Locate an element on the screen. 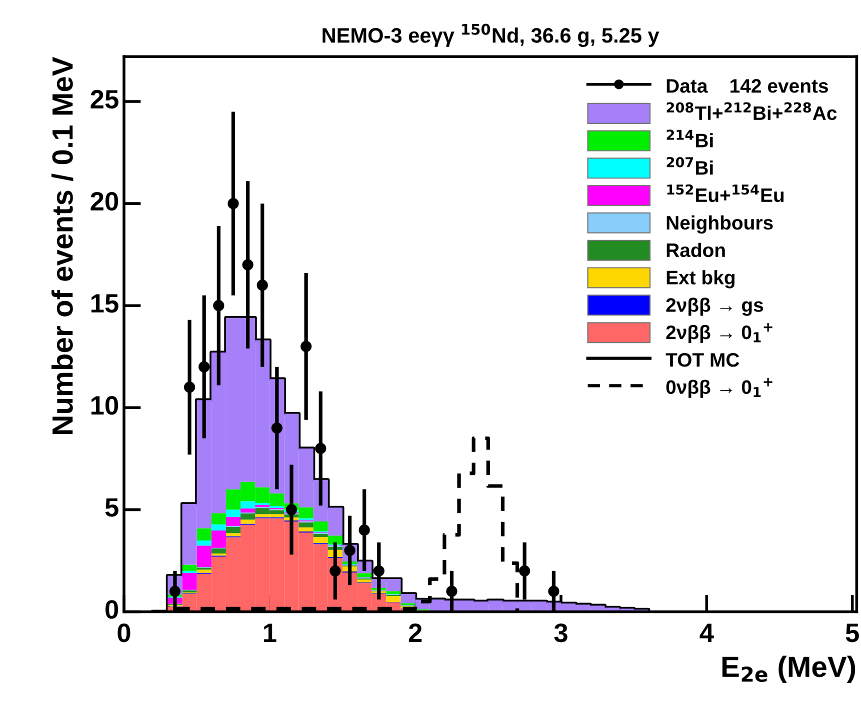 This screenshot has height=708, width=861. y-tick-label: 25 is located at coordinates (104, 99).